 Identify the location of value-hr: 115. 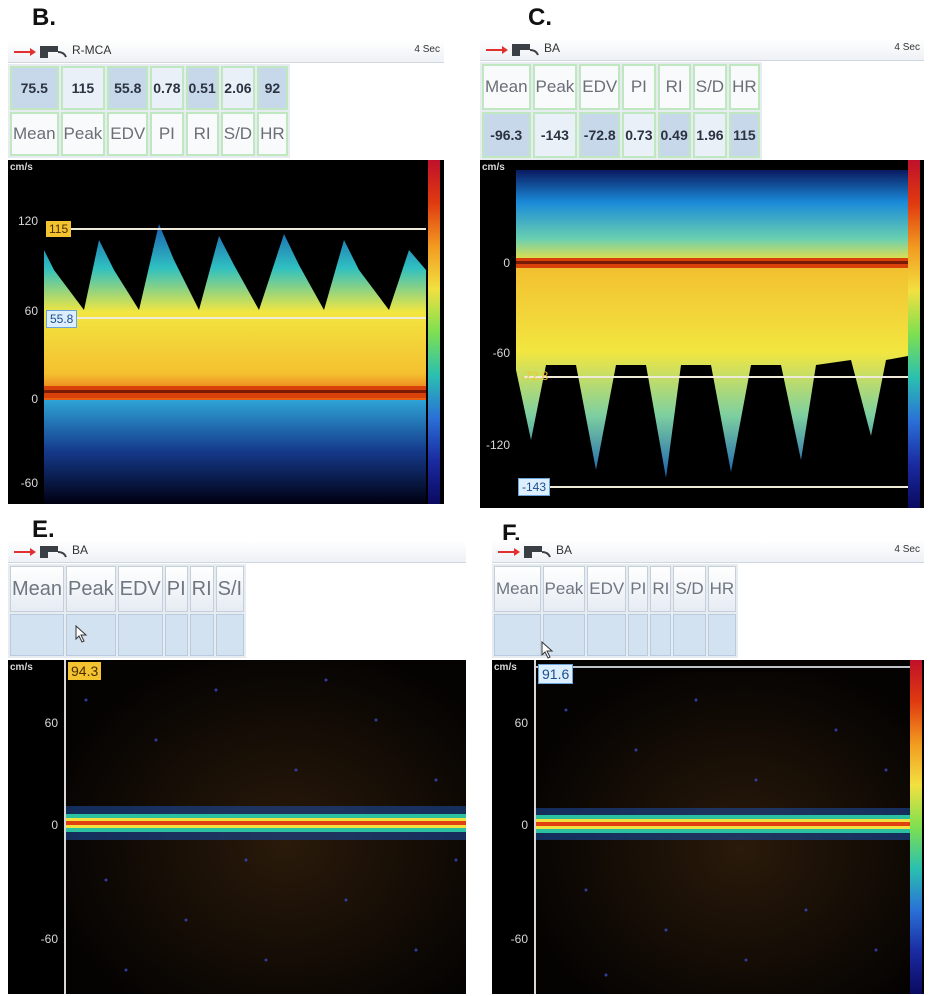
(744, 135).